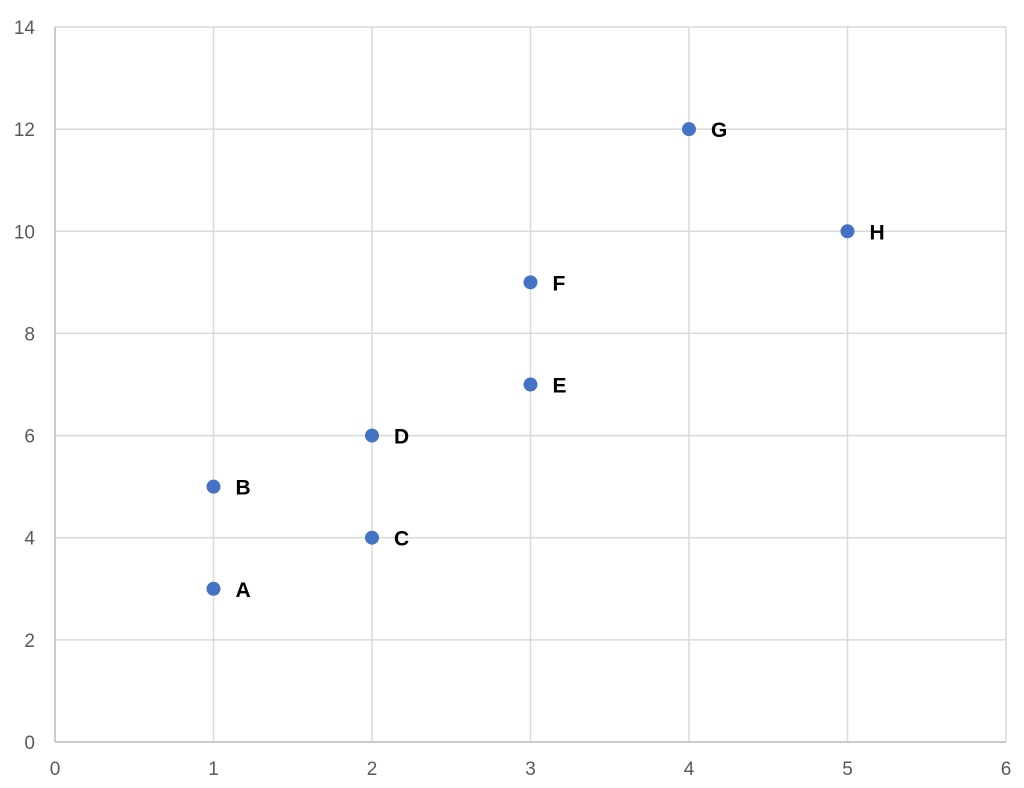 The image size is (1024, 788). I want to click on y-tick-label: 4, so click(29, 539).